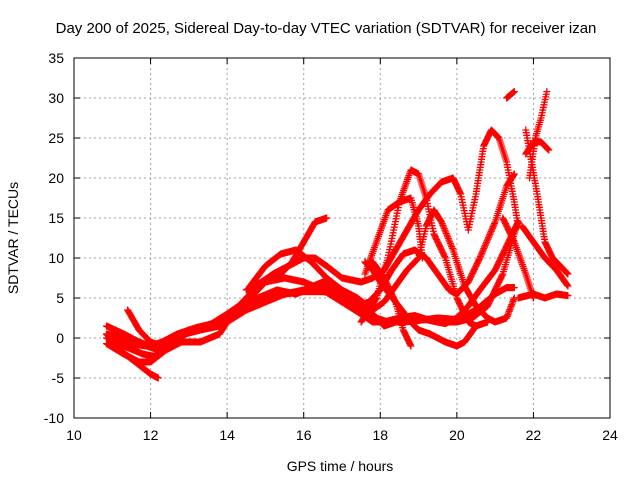 The height and width of the screenshot is (480, 640). I want to click on y-tick-label: 10, so click(56, 258).